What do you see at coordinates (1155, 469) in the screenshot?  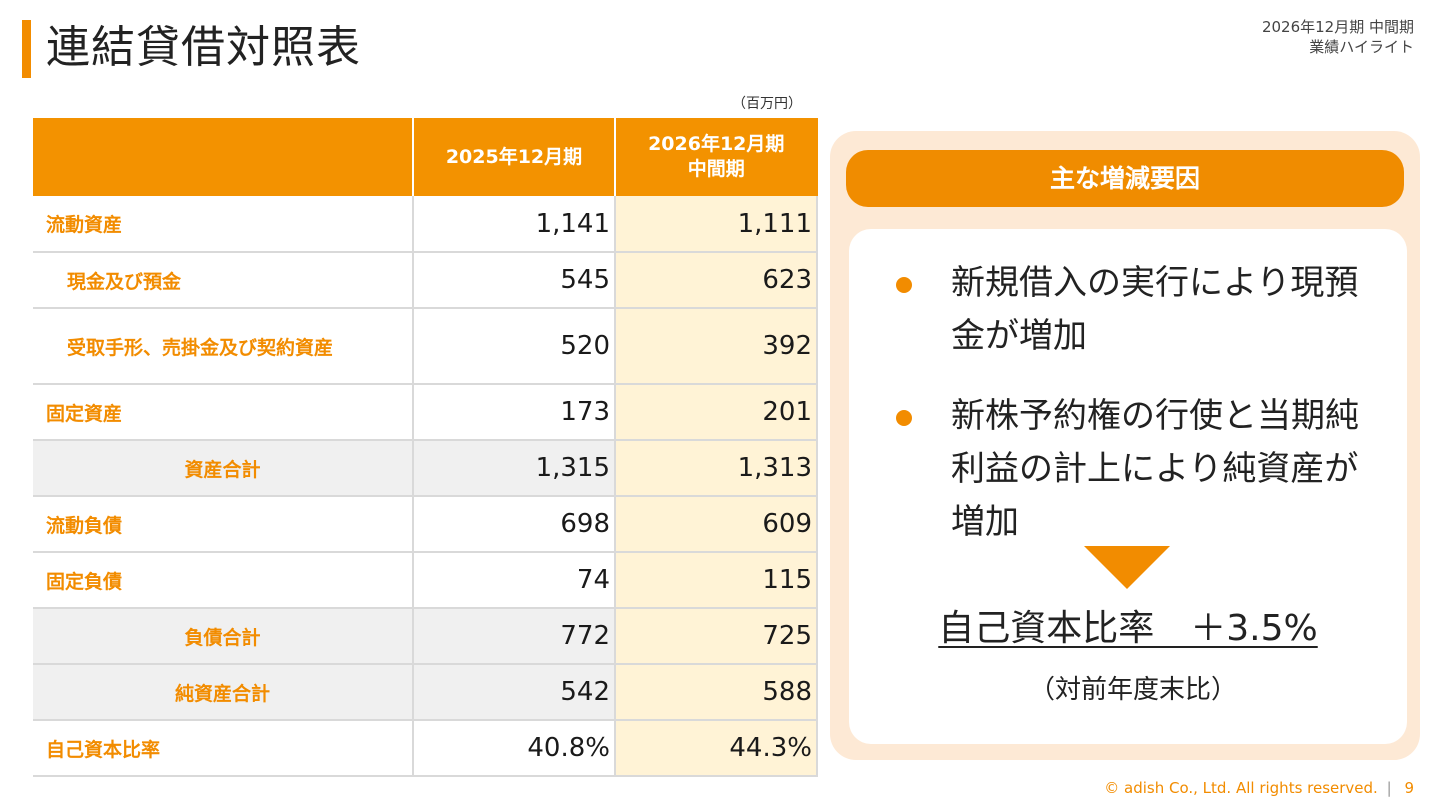 I see `factor-text: 新株予約権の行使と当期純利益の計上により純資産が増加` at bounding box center [1155, 469].